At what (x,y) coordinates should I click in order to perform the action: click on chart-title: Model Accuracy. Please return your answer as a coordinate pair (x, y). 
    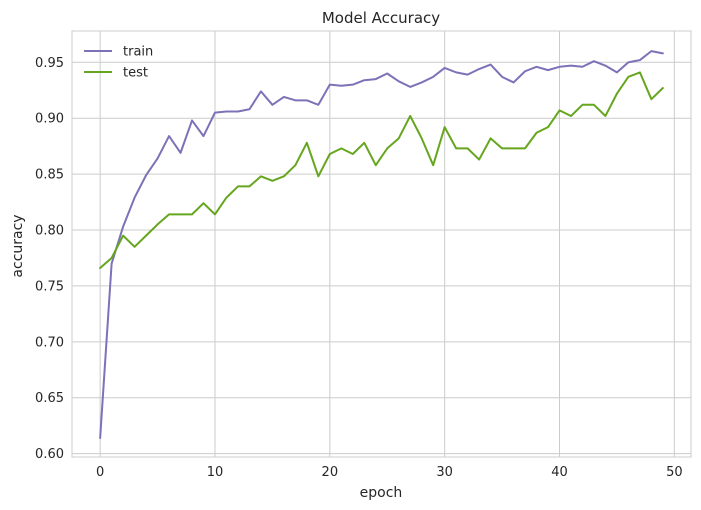
    Looking at the image, I should click on (381, 18).